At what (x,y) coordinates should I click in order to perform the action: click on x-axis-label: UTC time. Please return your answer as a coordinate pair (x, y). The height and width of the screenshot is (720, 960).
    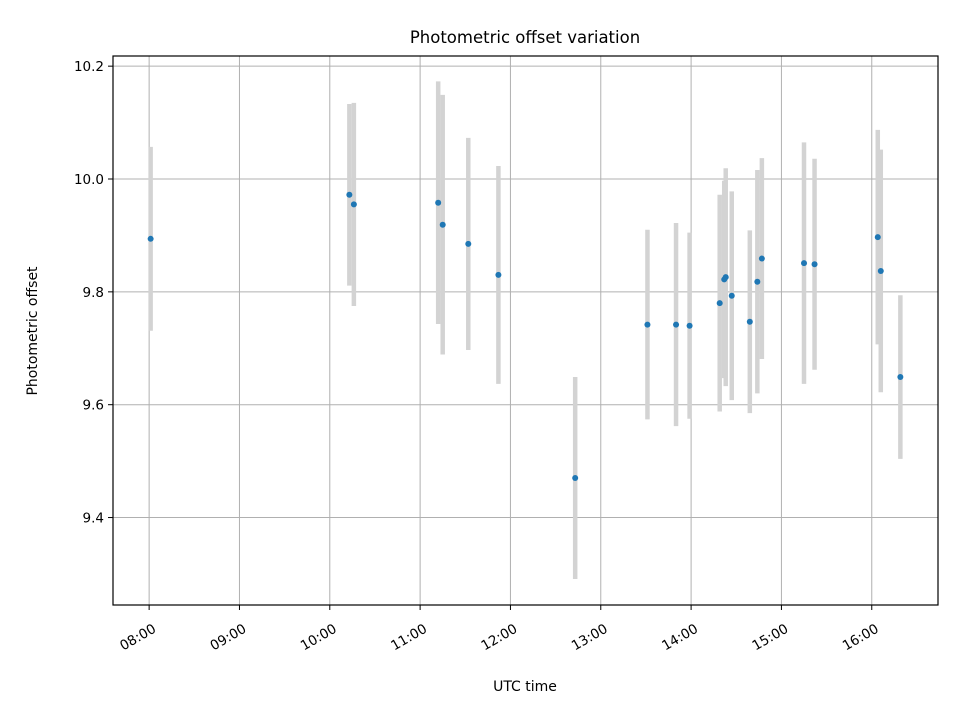
    Looking at the image, I should click on (525, 687).